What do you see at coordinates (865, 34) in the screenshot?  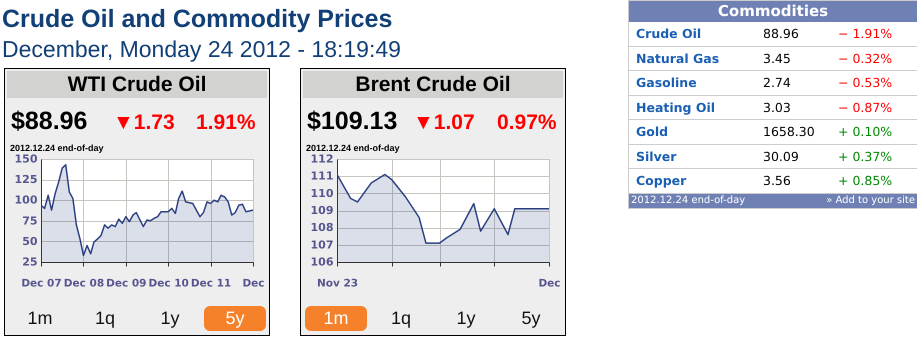 I see `text: − 1.91%` at bounding box center [865, 34].